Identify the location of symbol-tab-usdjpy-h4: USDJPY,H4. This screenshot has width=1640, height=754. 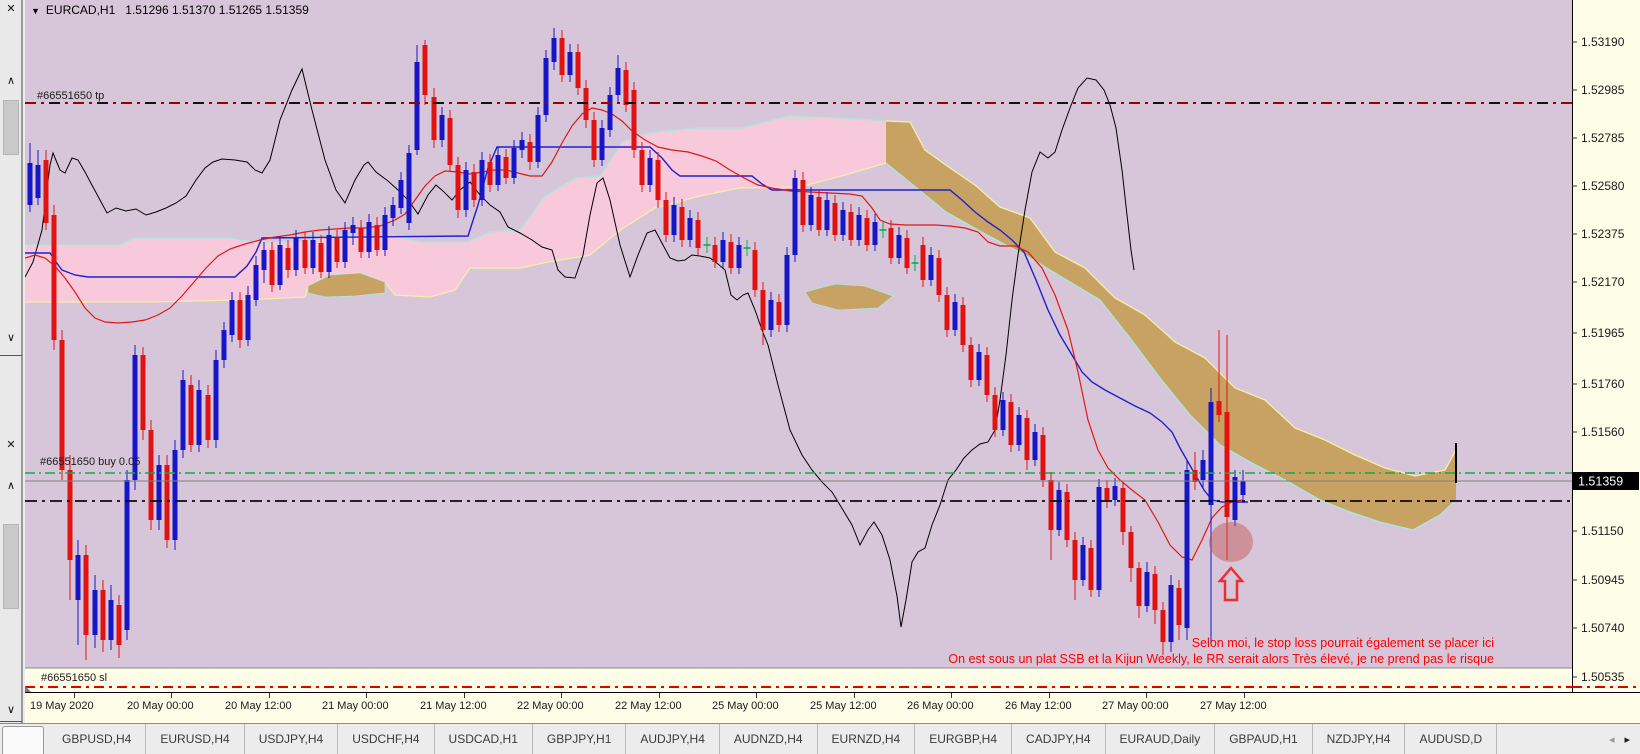
(292, 739).